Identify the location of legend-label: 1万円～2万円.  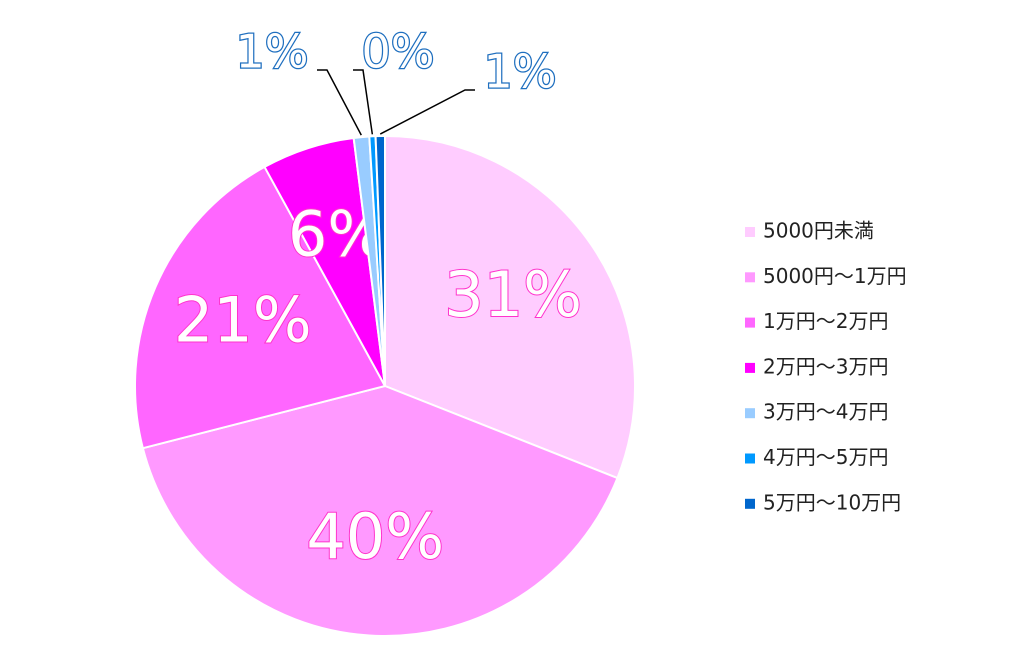
(825, 321).